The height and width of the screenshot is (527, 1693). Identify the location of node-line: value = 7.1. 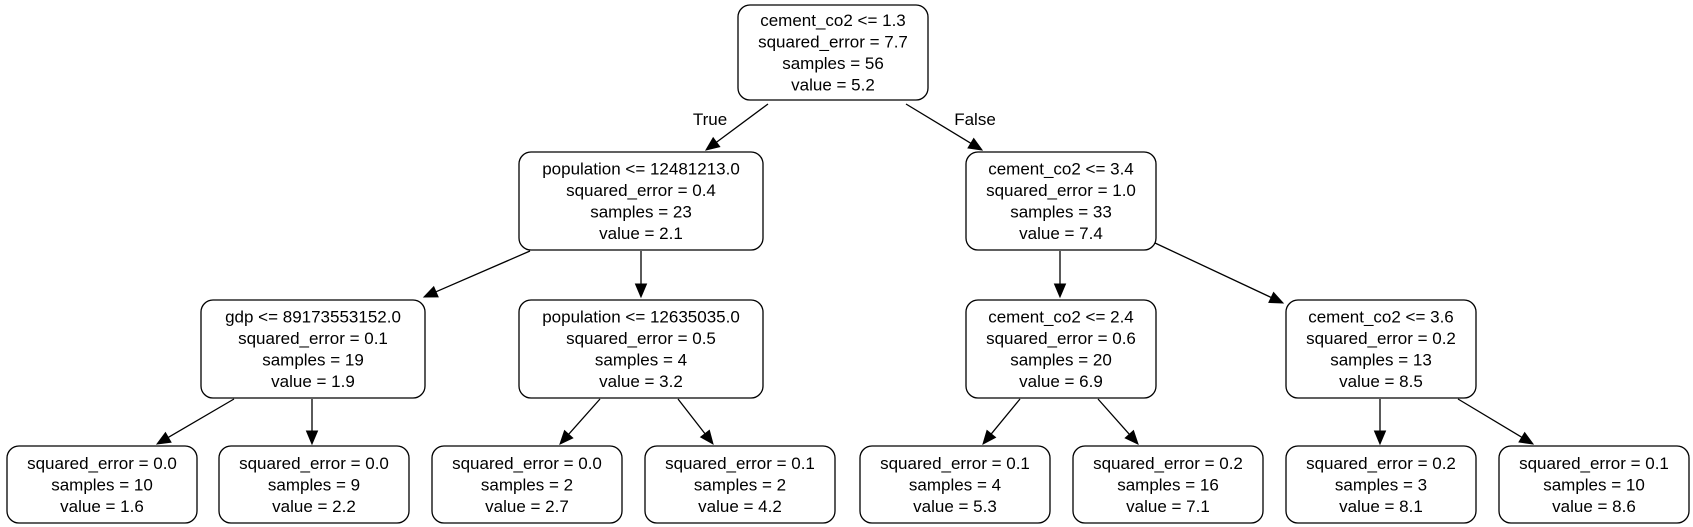
(1168, 506).